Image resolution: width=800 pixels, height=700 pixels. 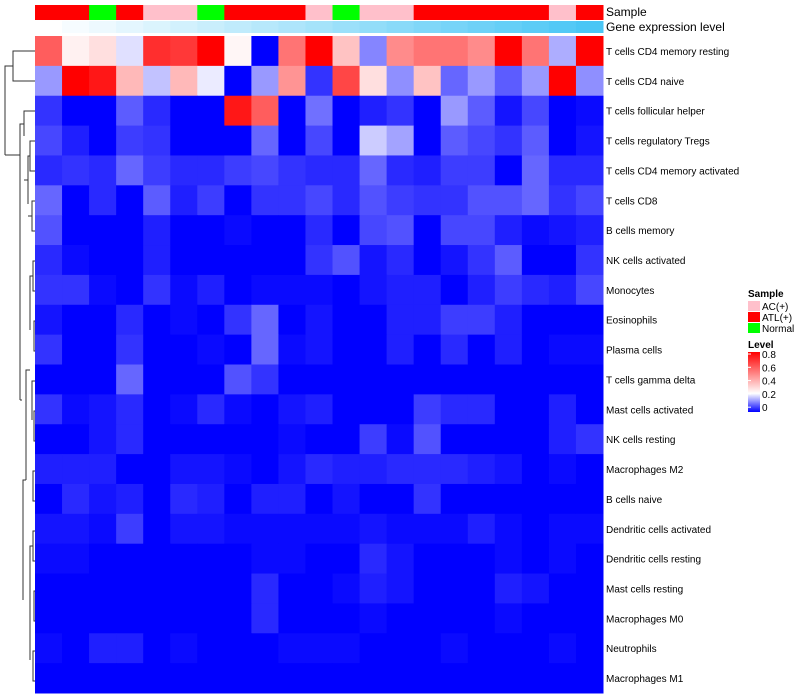 I want to click on row-label: Plasma cells, so click(x=634, y=351).